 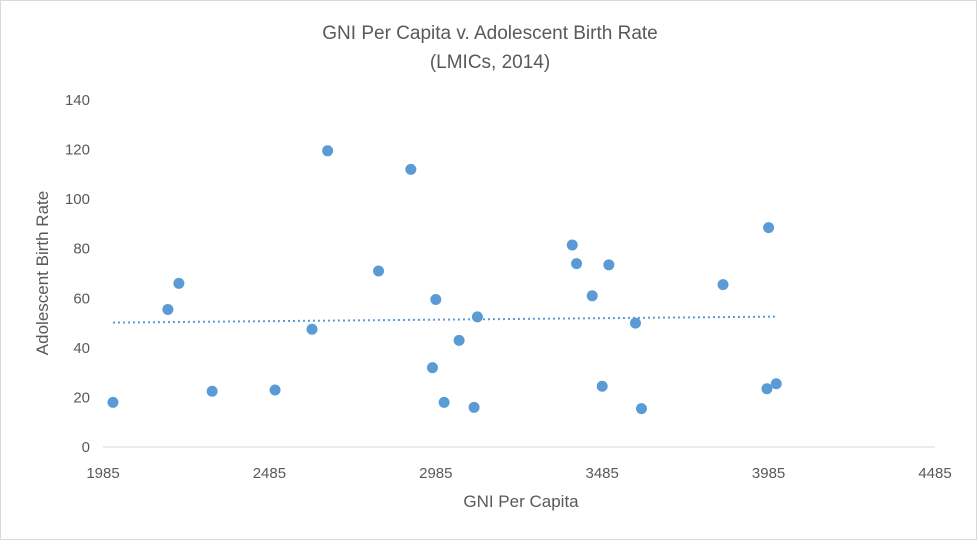 I want to click on y-tick-label: 0, so click(x=86, y=447).